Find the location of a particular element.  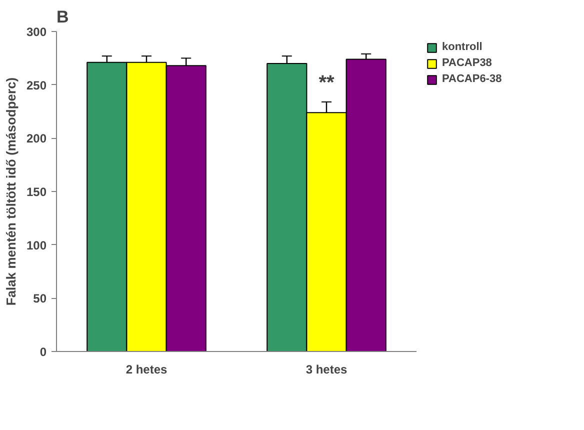

y-tick-label: 100 is located at coordinates (36, 245).